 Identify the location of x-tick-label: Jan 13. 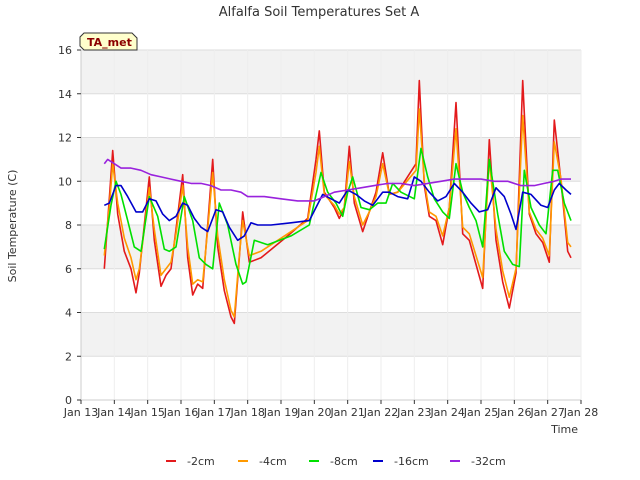
(80, 412).